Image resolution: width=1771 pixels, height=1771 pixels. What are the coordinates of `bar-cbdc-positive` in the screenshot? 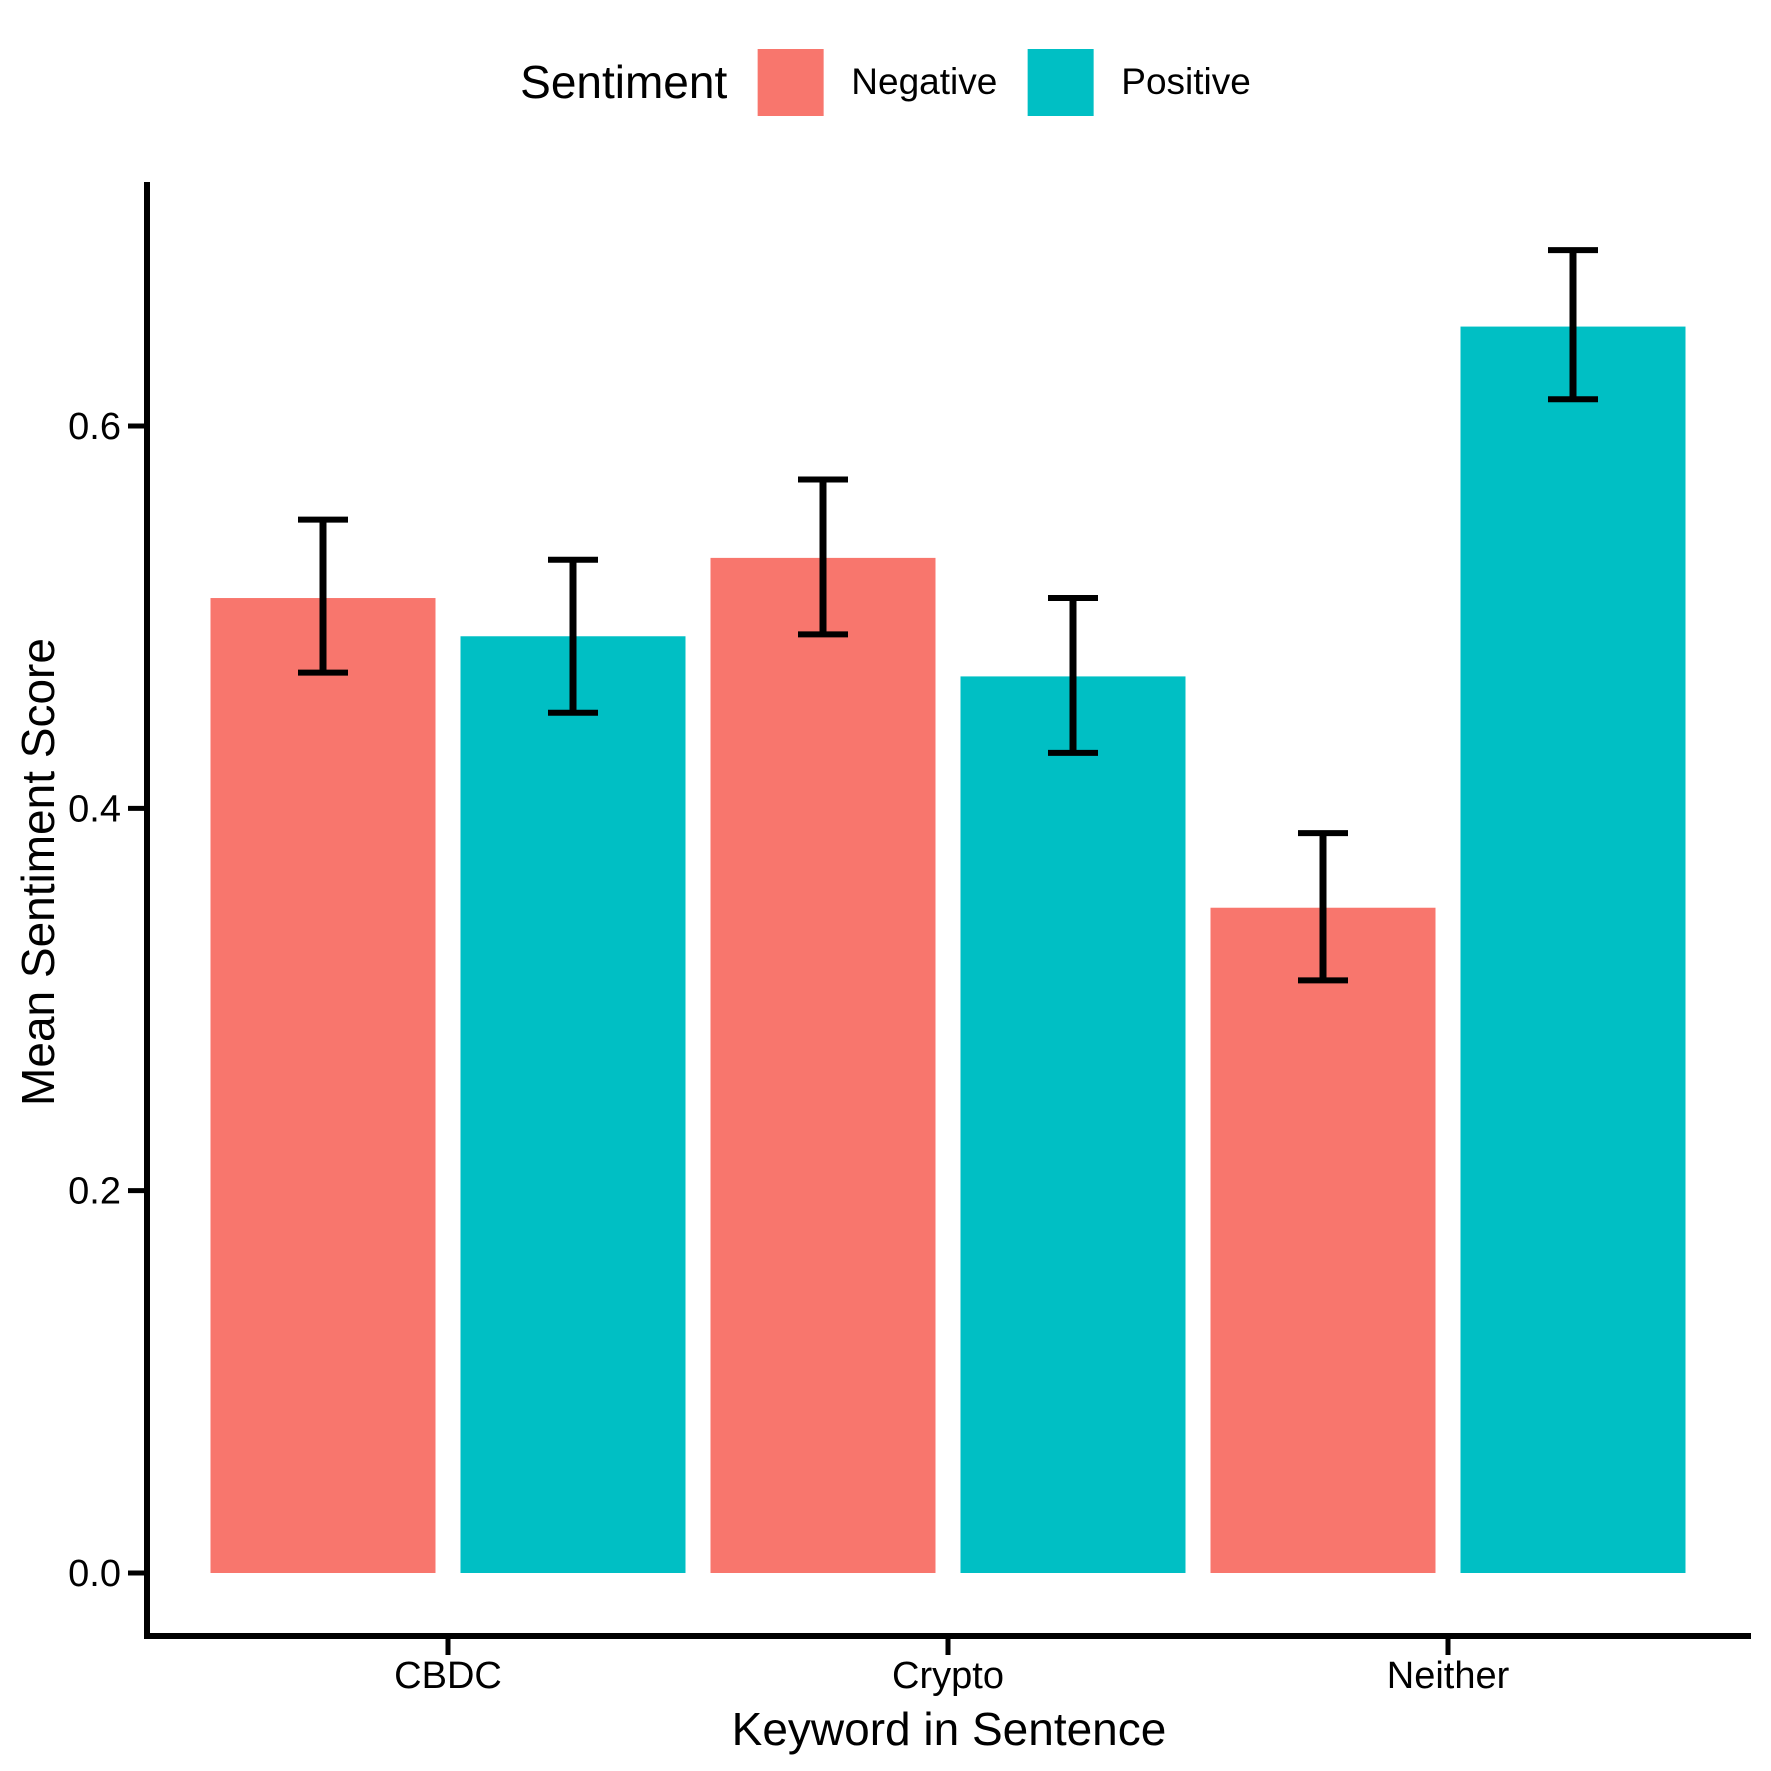 It's located at (573, 1104).